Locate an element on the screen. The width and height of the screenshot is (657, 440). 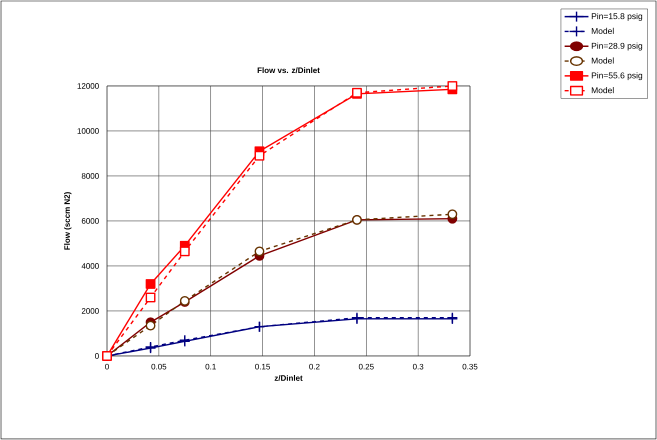
legend-label: Pin=55.6 psig is located at coordinates (617, 76).